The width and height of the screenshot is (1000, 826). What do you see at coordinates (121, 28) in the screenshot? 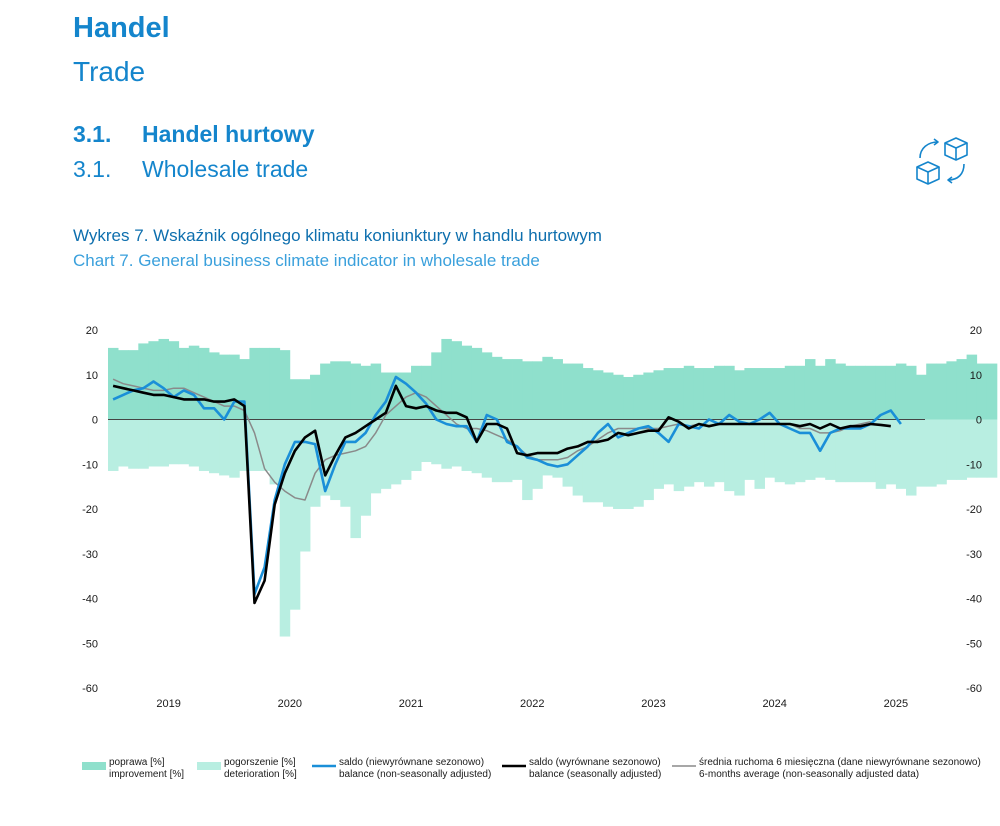
I see `page-title: Handel` at bounding box center [121, 28].